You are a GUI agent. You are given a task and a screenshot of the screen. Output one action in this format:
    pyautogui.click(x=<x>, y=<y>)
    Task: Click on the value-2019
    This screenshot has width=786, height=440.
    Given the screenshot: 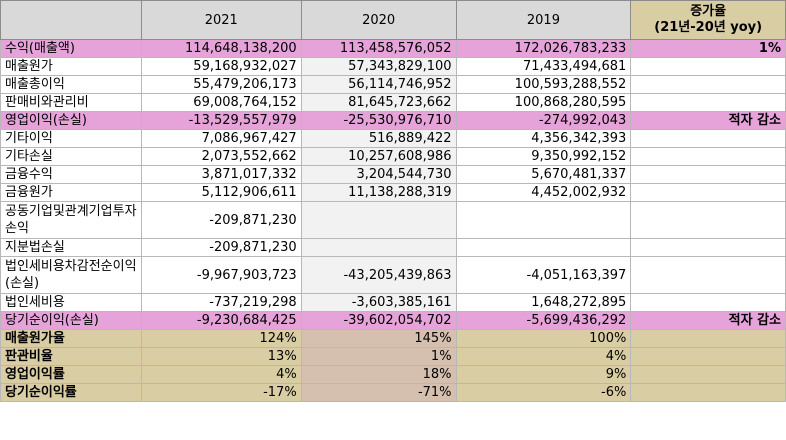 What is the action you would take?
    pyautogui.click(x=543, y=220)
    